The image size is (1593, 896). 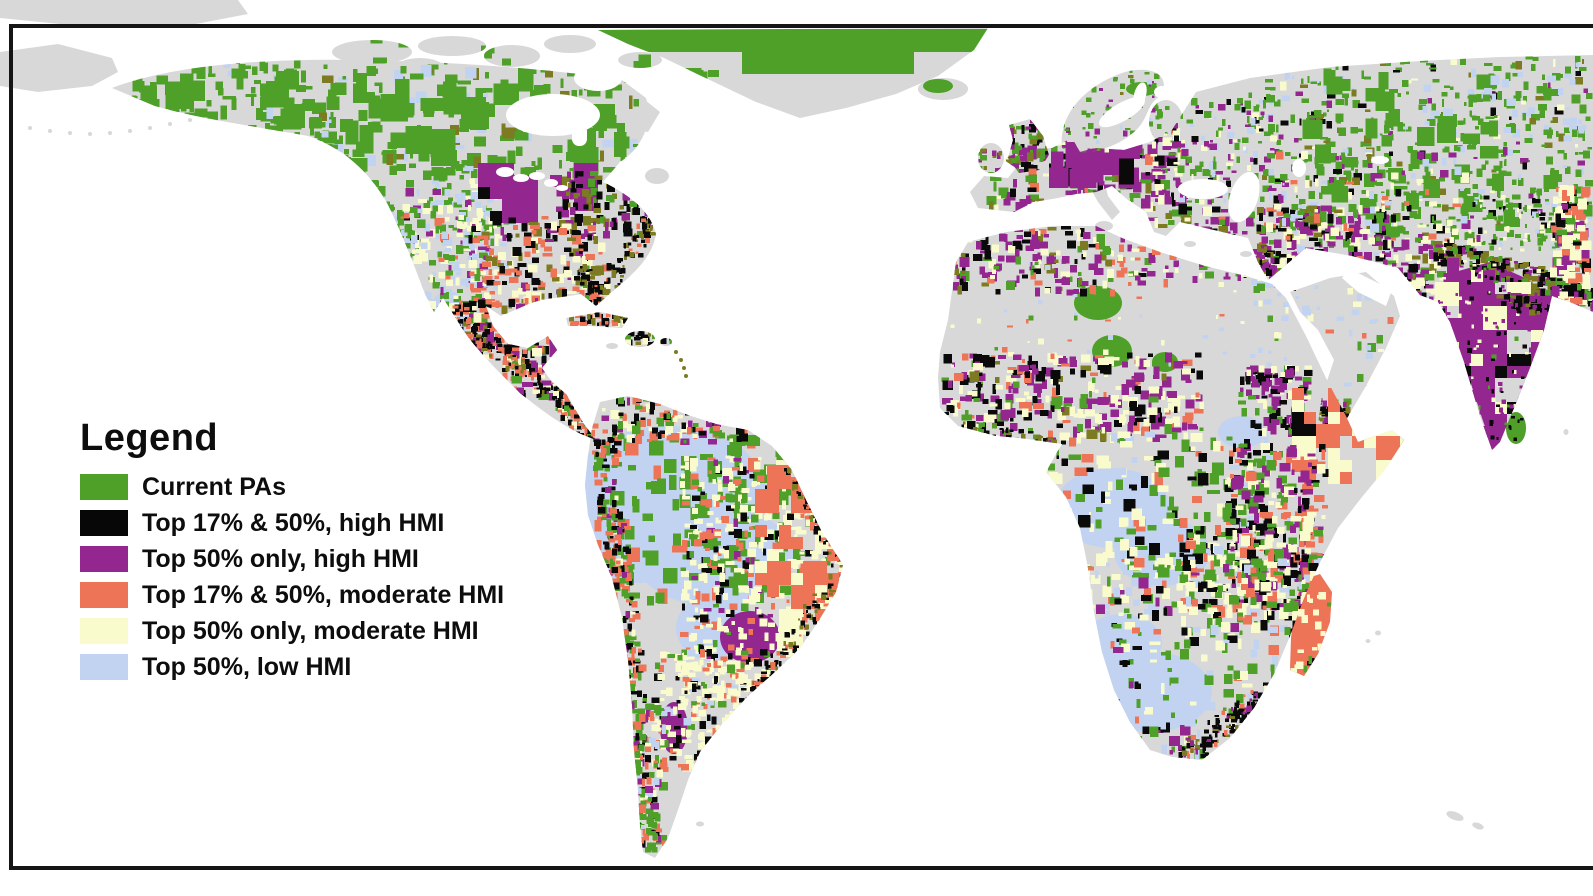 I want to click on legend-item: Top 17% & 50%, high HMI, so click(x=292, y=523).